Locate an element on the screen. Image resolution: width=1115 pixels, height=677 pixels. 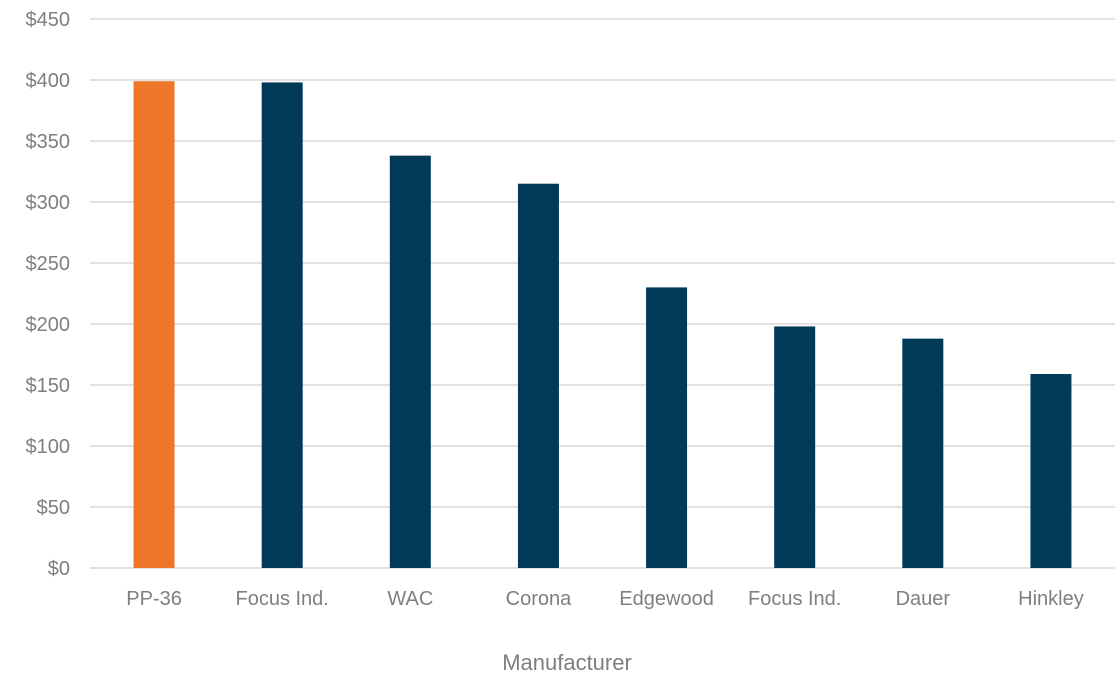
y-tick-label: $400 is located at coordinates (48, 81).